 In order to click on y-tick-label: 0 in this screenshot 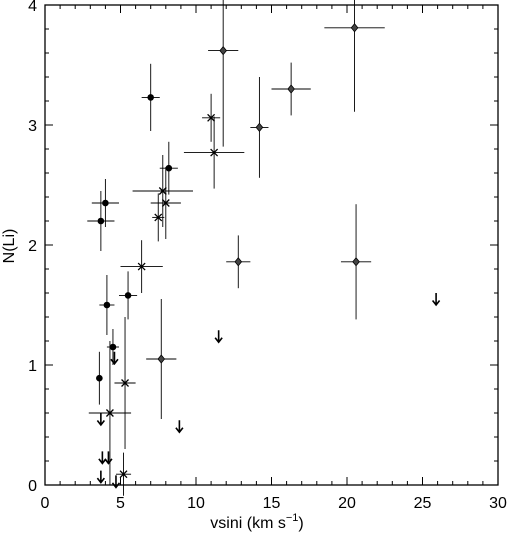, I will do `click(32, 486)`.